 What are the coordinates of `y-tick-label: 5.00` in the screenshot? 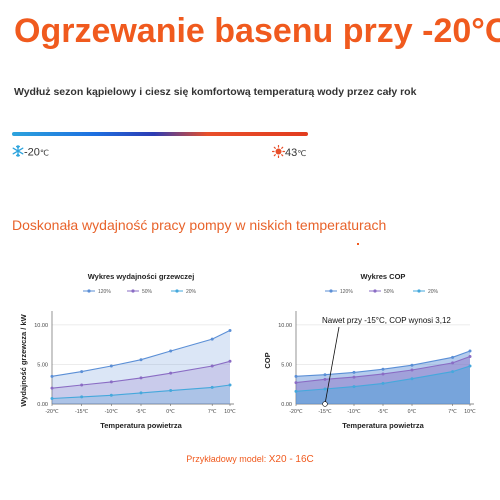 It's located at (42, 365).